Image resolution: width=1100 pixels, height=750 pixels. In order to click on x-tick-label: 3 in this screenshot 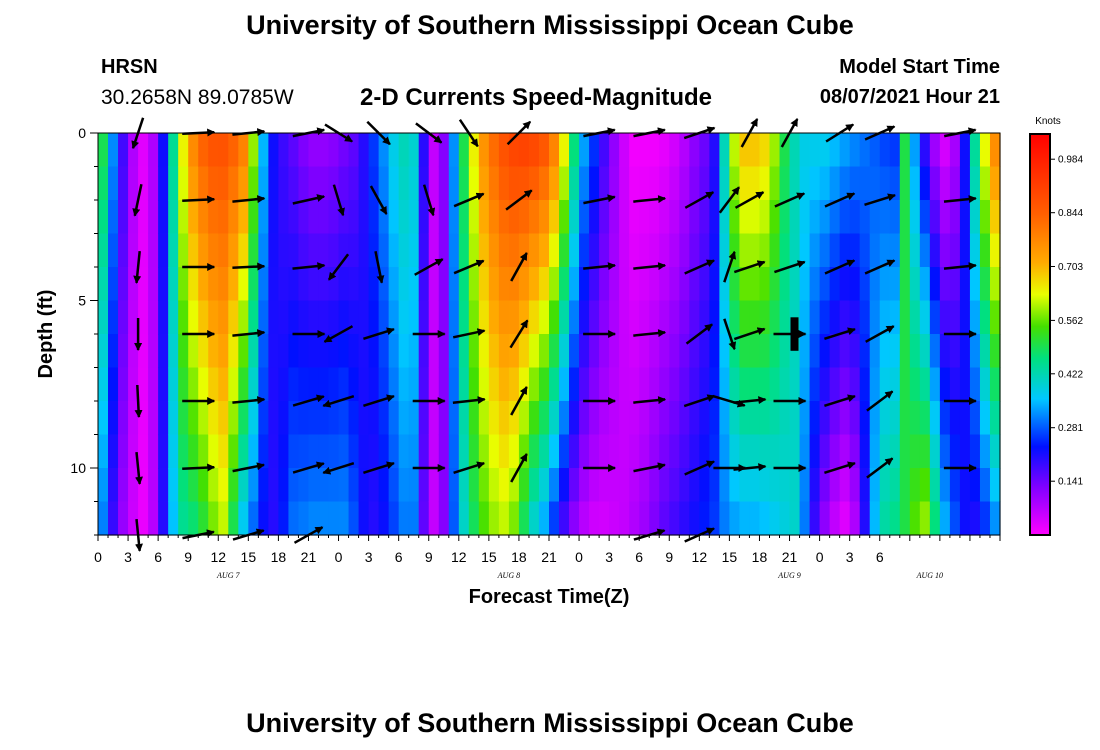, I will do `click(369, 557)`.